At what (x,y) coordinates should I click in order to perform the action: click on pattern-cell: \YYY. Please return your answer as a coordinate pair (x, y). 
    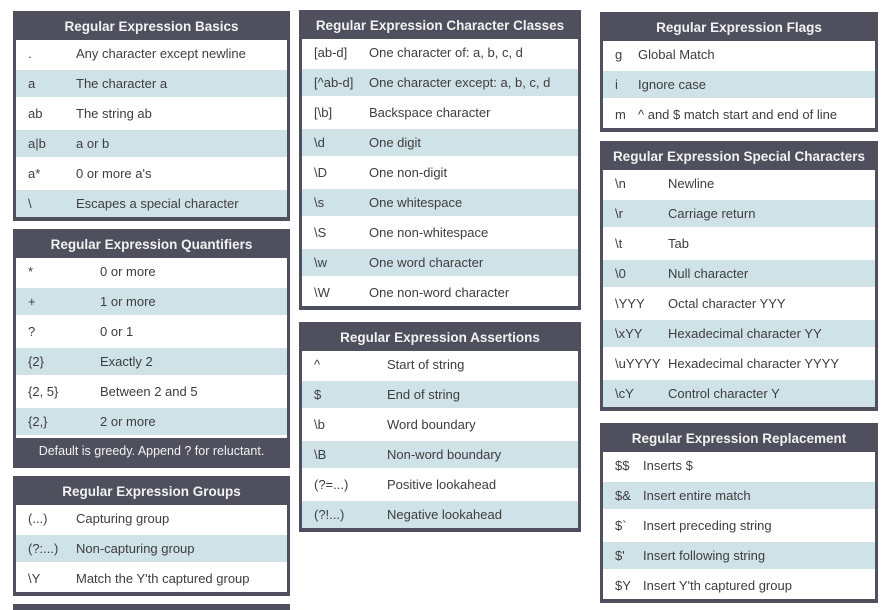
    Looking at the image, I should click on (630, 303).